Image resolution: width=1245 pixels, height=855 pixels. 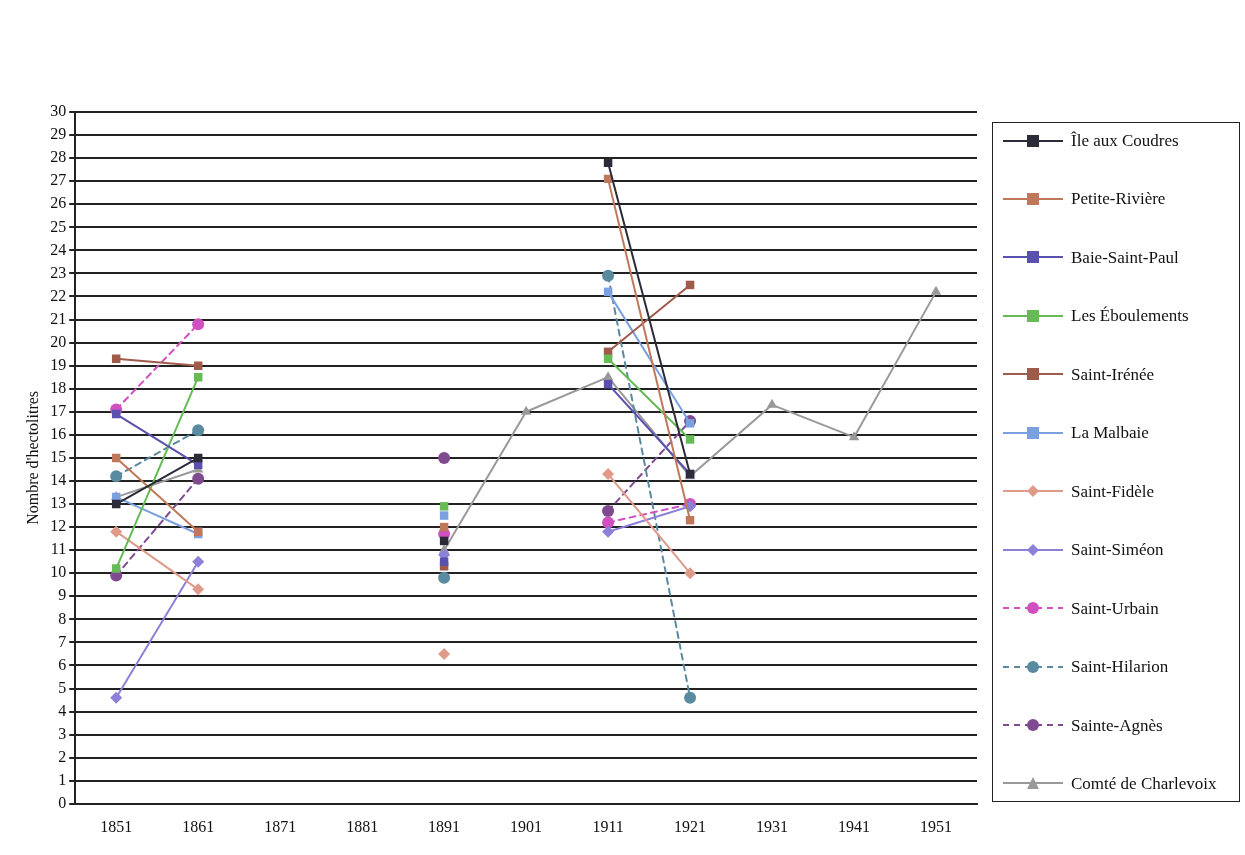 What do you see at coordinates (1115, 608) in the screenshot?
I see `legend-label: Saint-Urbain` at bounding box center [1115, 608].